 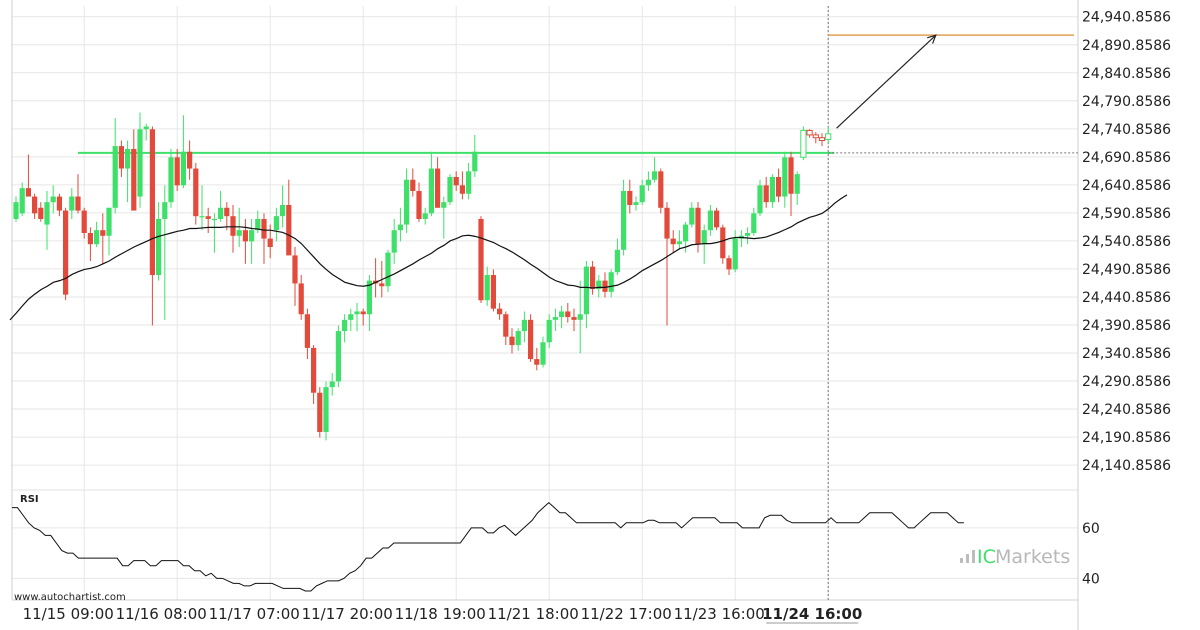 I want to click on x-tick-label: 11/21 18:00, so click(x=533, y=614).